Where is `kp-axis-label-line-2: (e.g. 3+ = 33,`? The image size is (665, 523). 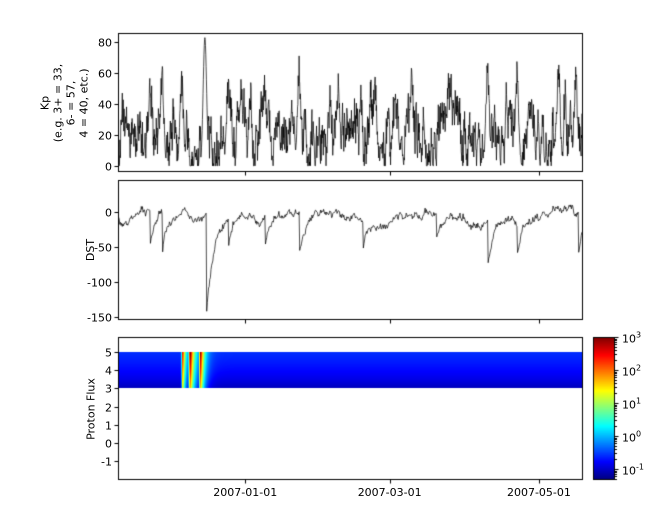 kp-axis-label-line-2: (e.g. 3+ = 33, is located at coordinates (57, 102).